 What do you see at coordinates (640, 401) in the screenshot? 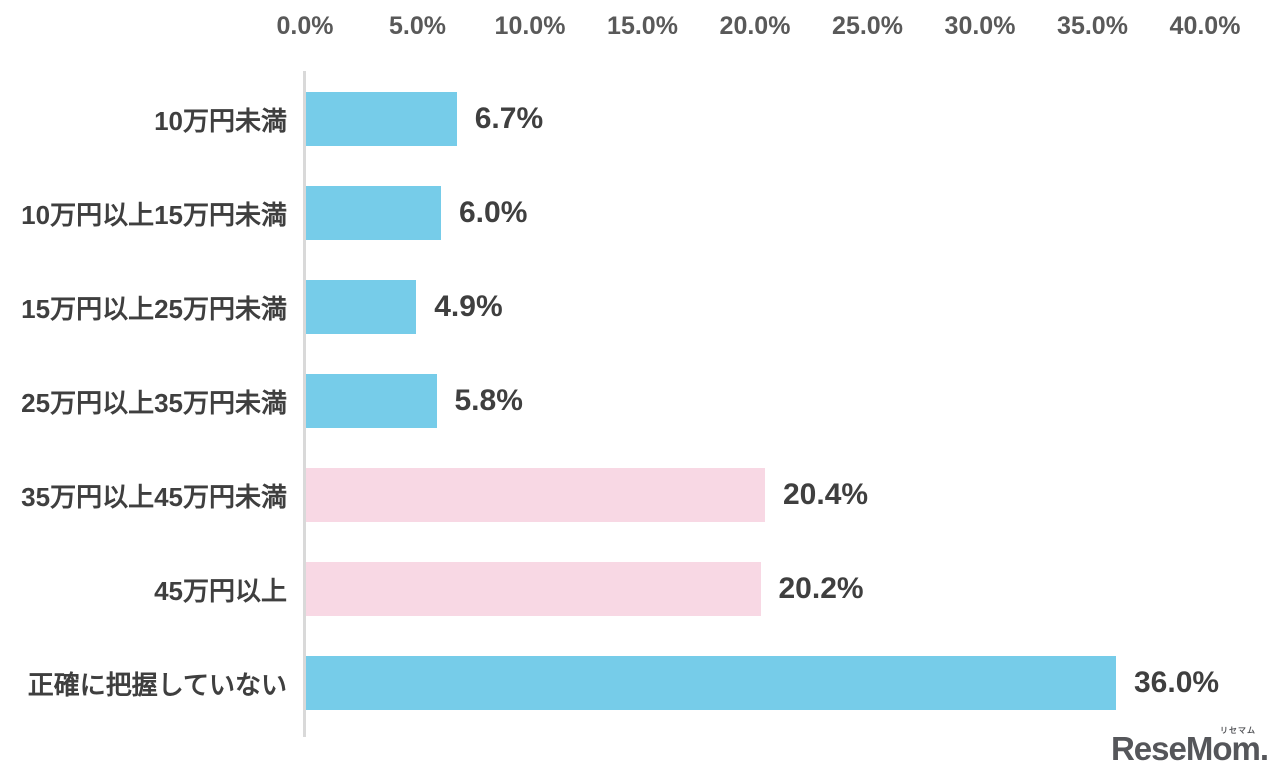
I see `bar-row: 25万円以上35万円未満 5.8%` at bounding box center [640, 401].